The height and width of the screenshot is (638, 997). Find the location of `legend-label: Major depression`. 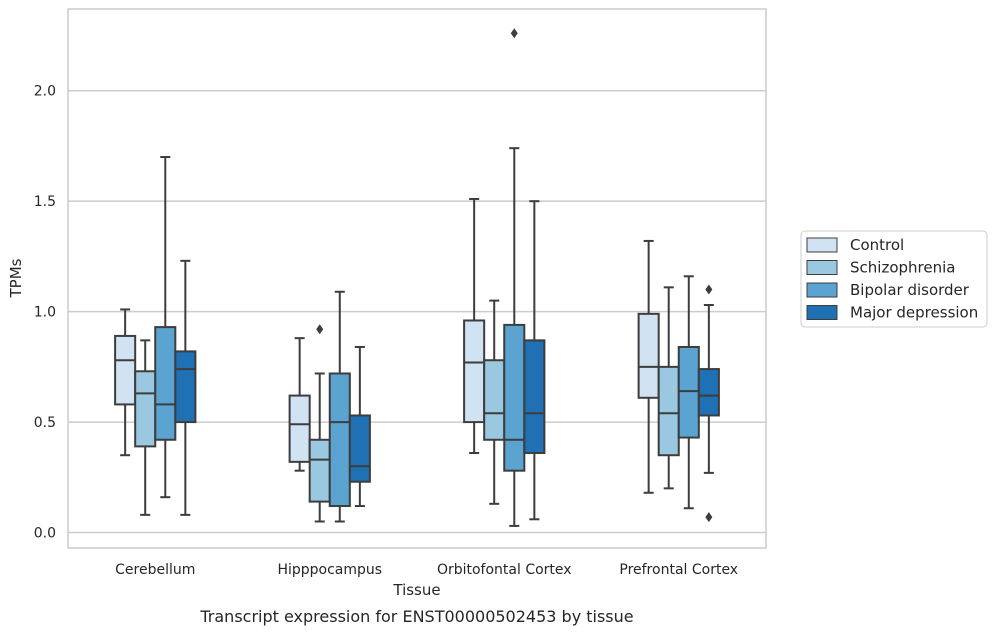

legend-label: Major depression is located at coordinates (914, 313).